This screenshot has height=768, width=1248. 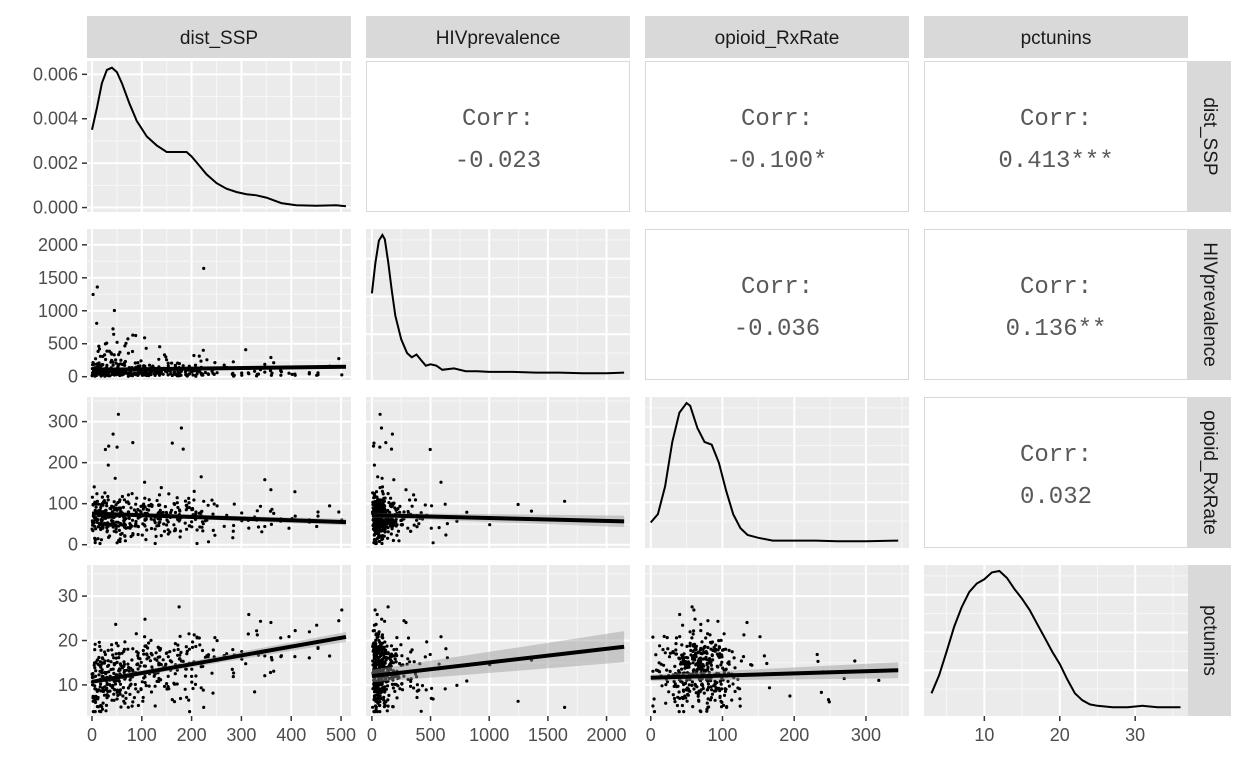 What do you see at coordinates (1055, 639) in the screenshot?
I see `density-curve` at bounding box center [1055, 639].